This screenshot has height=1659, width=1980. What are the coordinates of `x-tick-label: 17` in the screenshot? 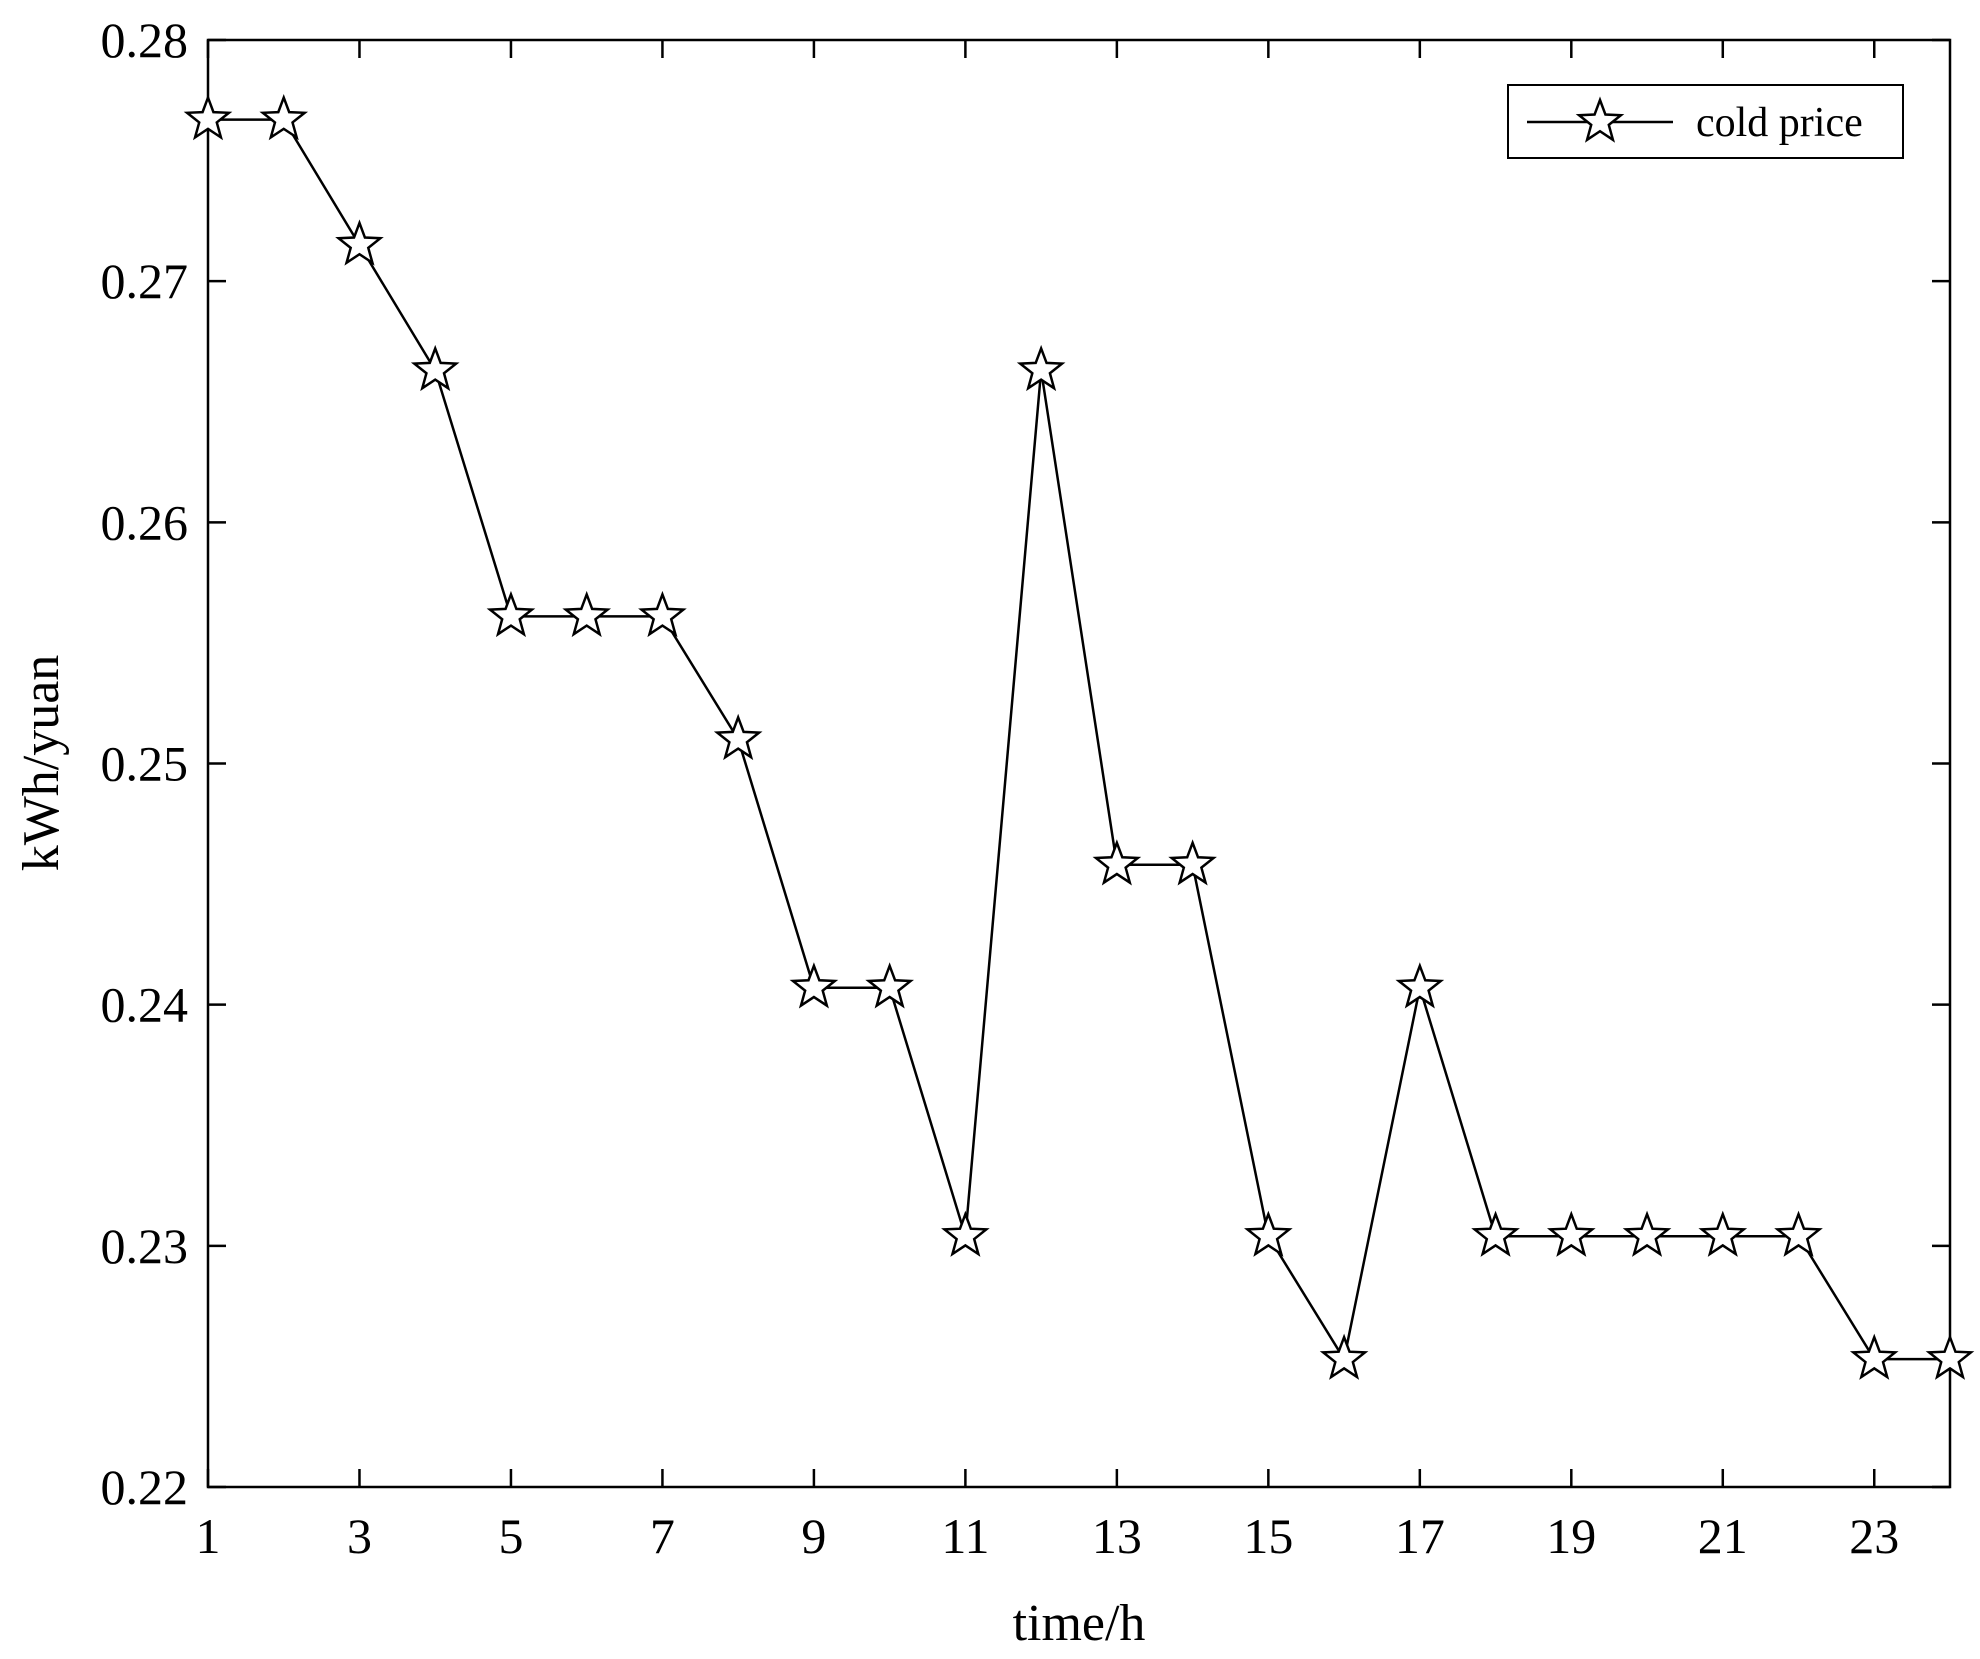 It's located at (1420, 1536).